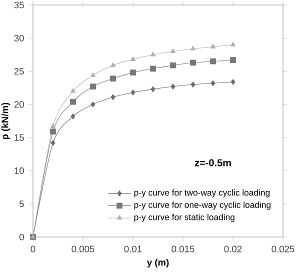  Describe the element at coordinates (133, 249) in the screenshot. I see `x-tick-label: 0.01` at that location.